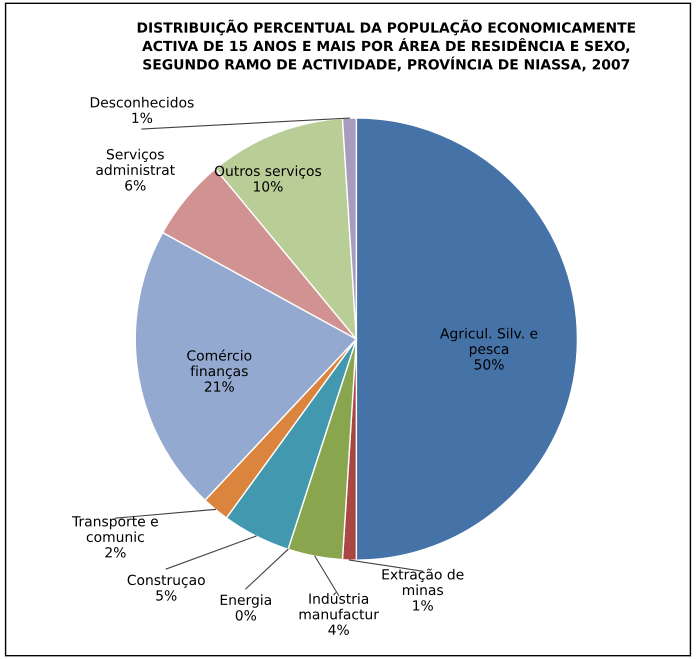  I want to click on data-label: 21%, so click(219, 386).